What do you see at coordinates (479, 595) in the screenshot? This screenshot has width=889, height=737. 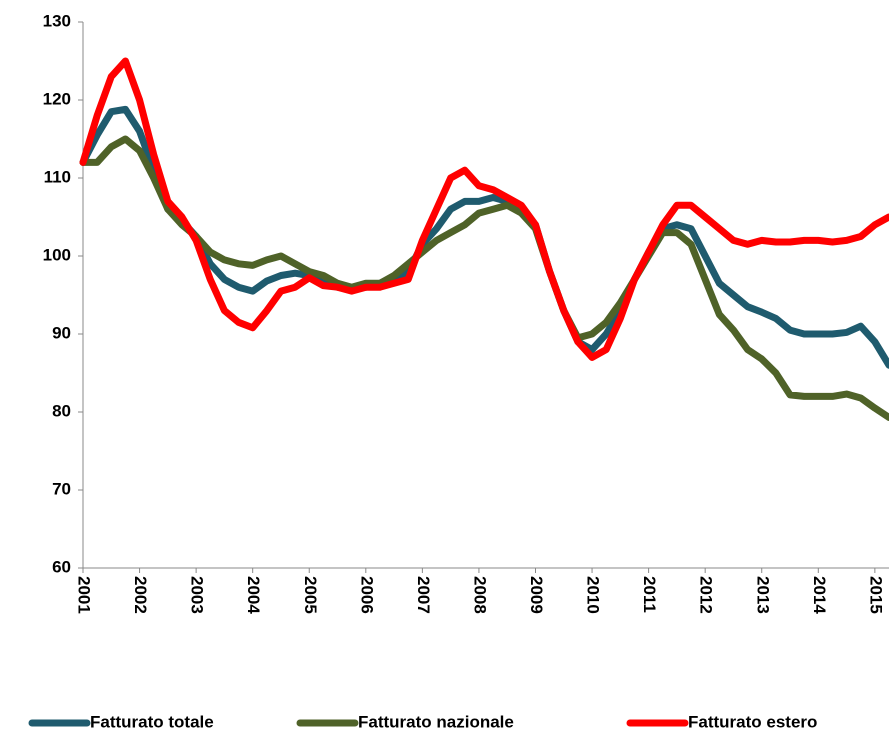 I see `x-tick-label: 2008` at bounding box center [479, 595].